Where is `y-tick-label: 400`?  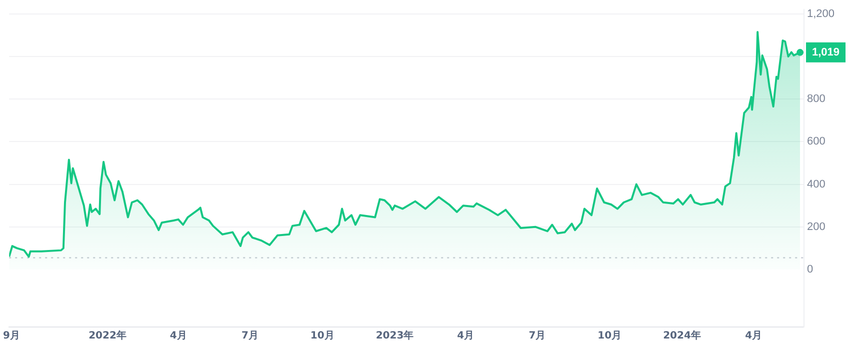 y-tick-label: 400 is located at coordinates (816, 184).